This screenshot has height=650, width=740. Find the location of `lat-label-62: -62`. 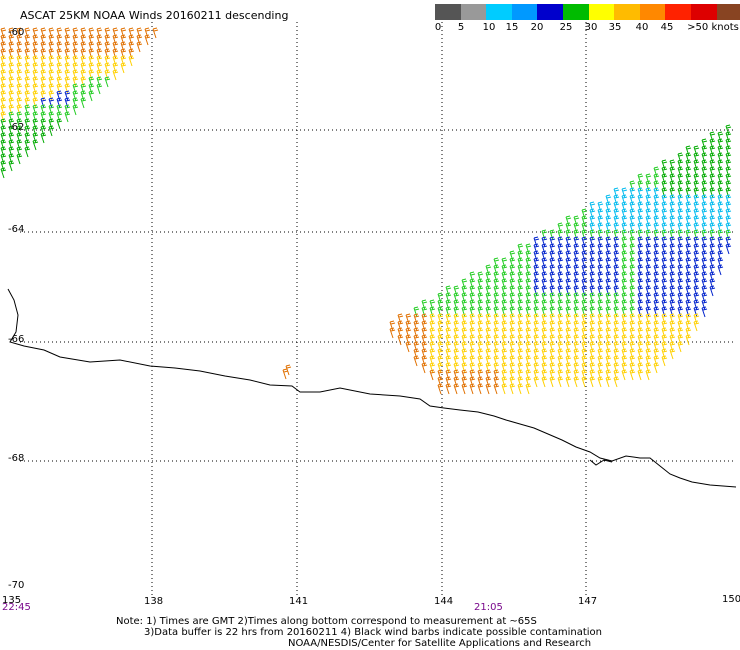

lat-label-62: -62 is located at coordinates (16, 127).